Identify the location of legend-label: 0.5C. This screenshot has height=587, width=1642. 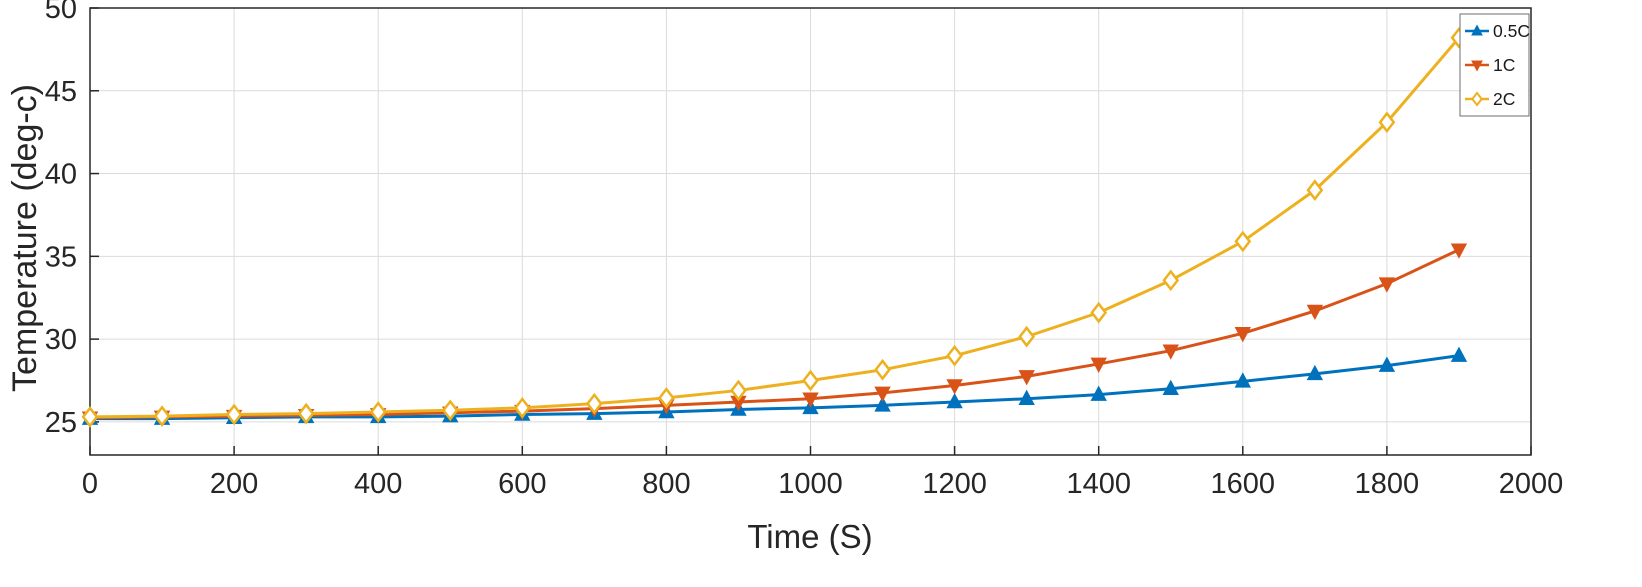
(1511, 31).